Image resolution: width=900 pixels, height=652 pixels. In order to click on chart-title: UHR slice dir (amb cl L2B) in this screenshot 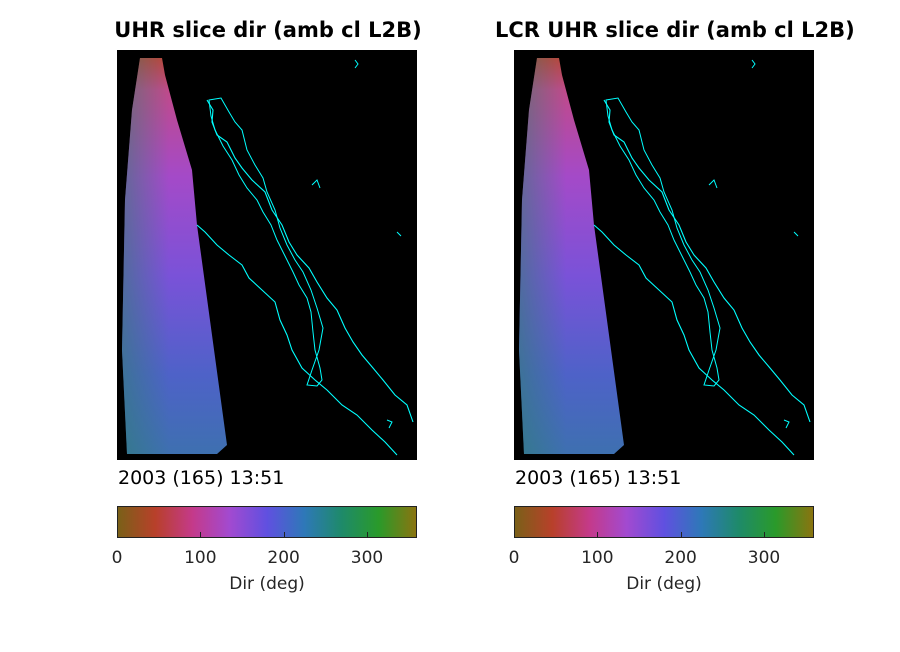, I will do `click(268, 30)`.